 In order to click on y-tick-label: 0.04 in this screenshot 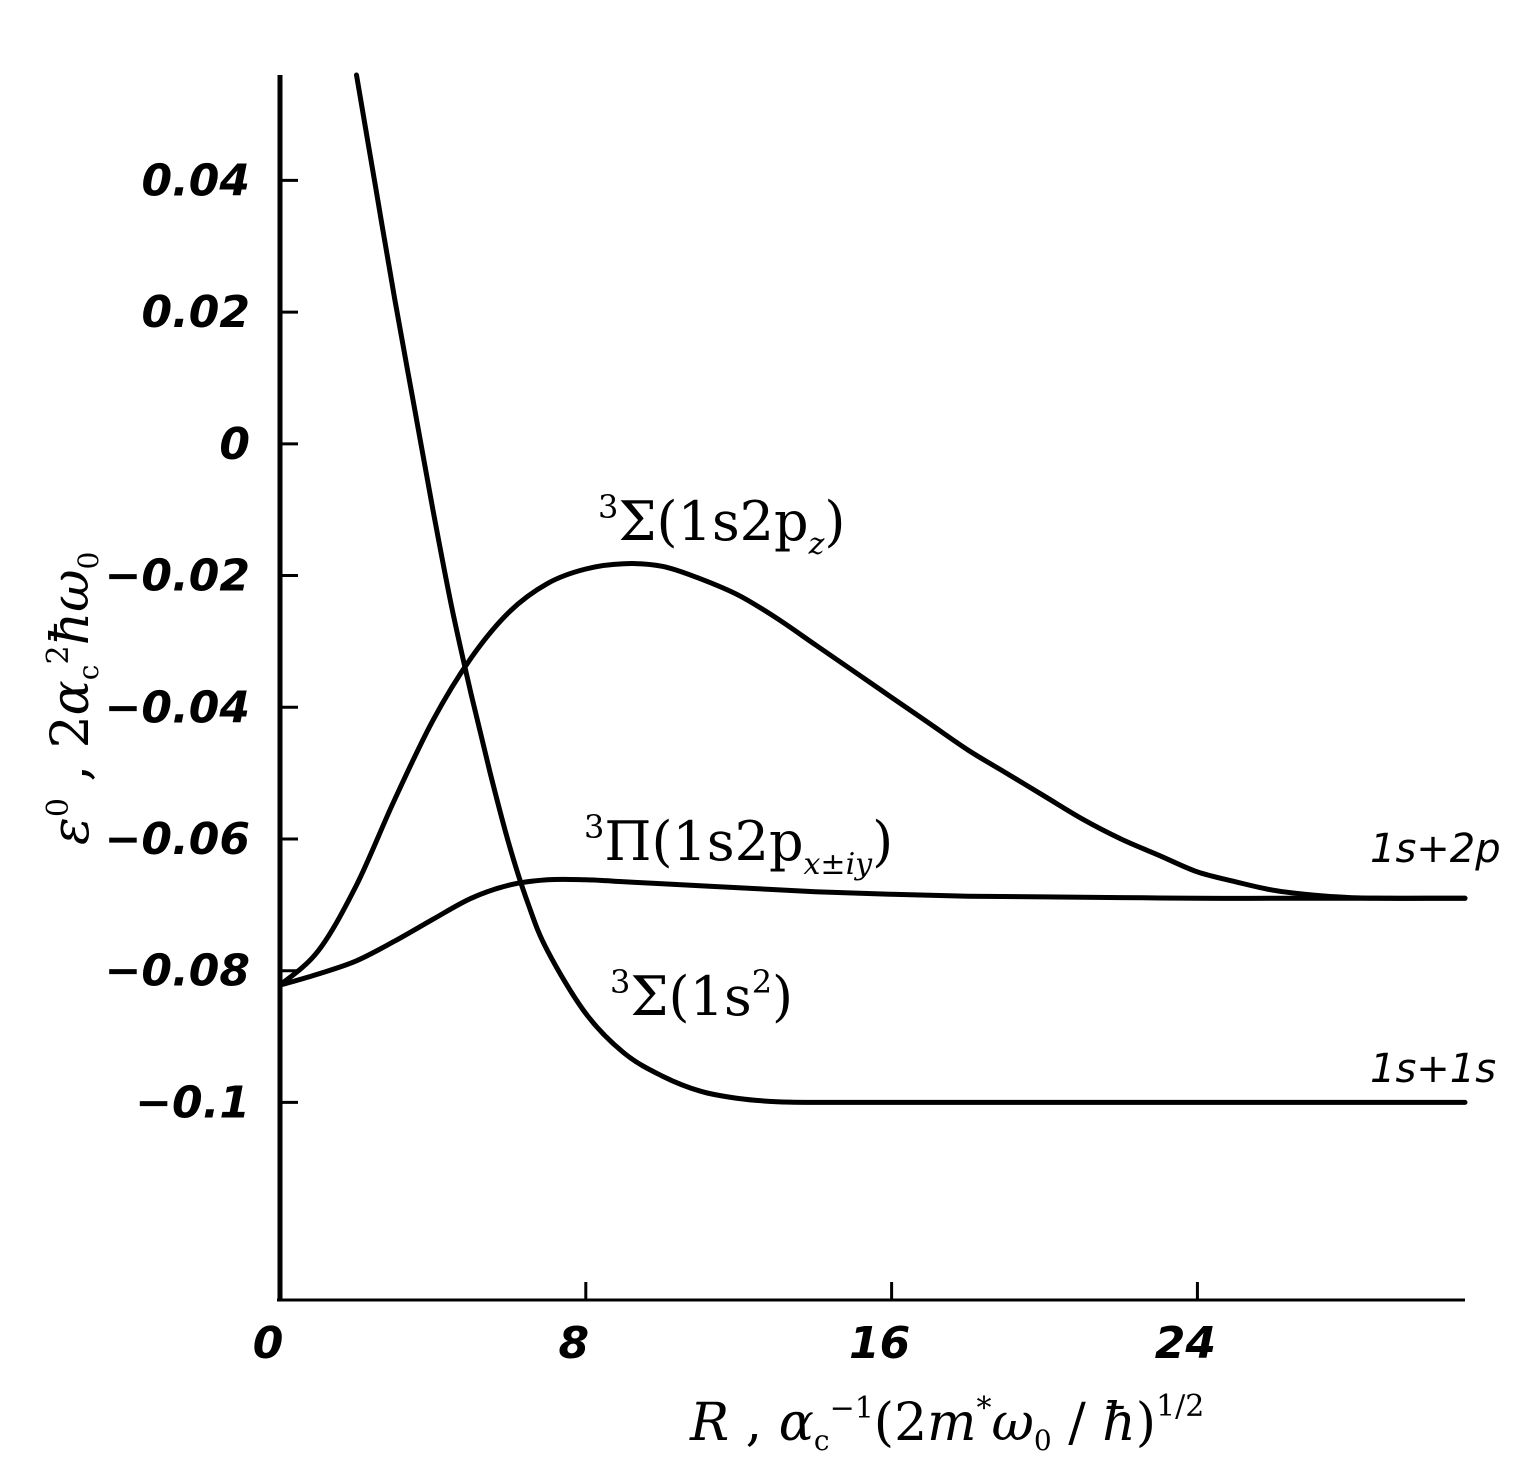, I will do `click(195, 180)`.